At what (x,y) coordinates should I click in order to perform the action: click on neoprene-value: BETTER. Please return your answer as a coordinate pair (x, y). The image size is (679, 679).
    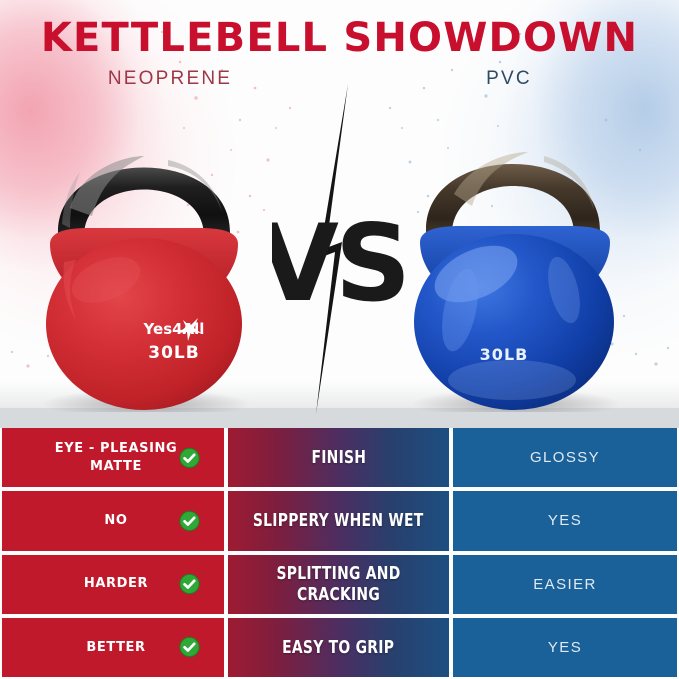
    Looking at the image, I should click on (116, 647).